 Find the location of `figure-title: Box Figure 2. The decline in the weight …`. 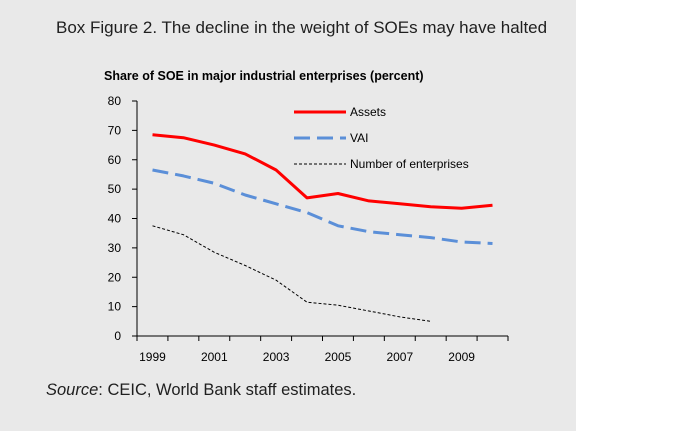

figure-title: Box Figure 2. The decline in the weight … is located at coordinates (302, 27).